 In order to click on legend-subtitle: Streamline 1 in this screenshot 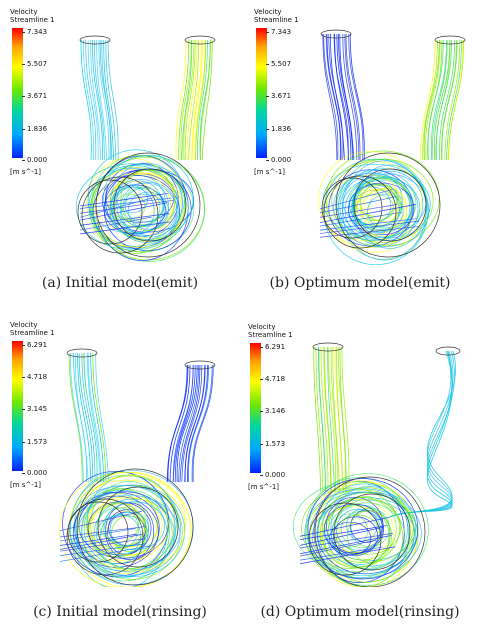, I will do `click(276, 20)`.